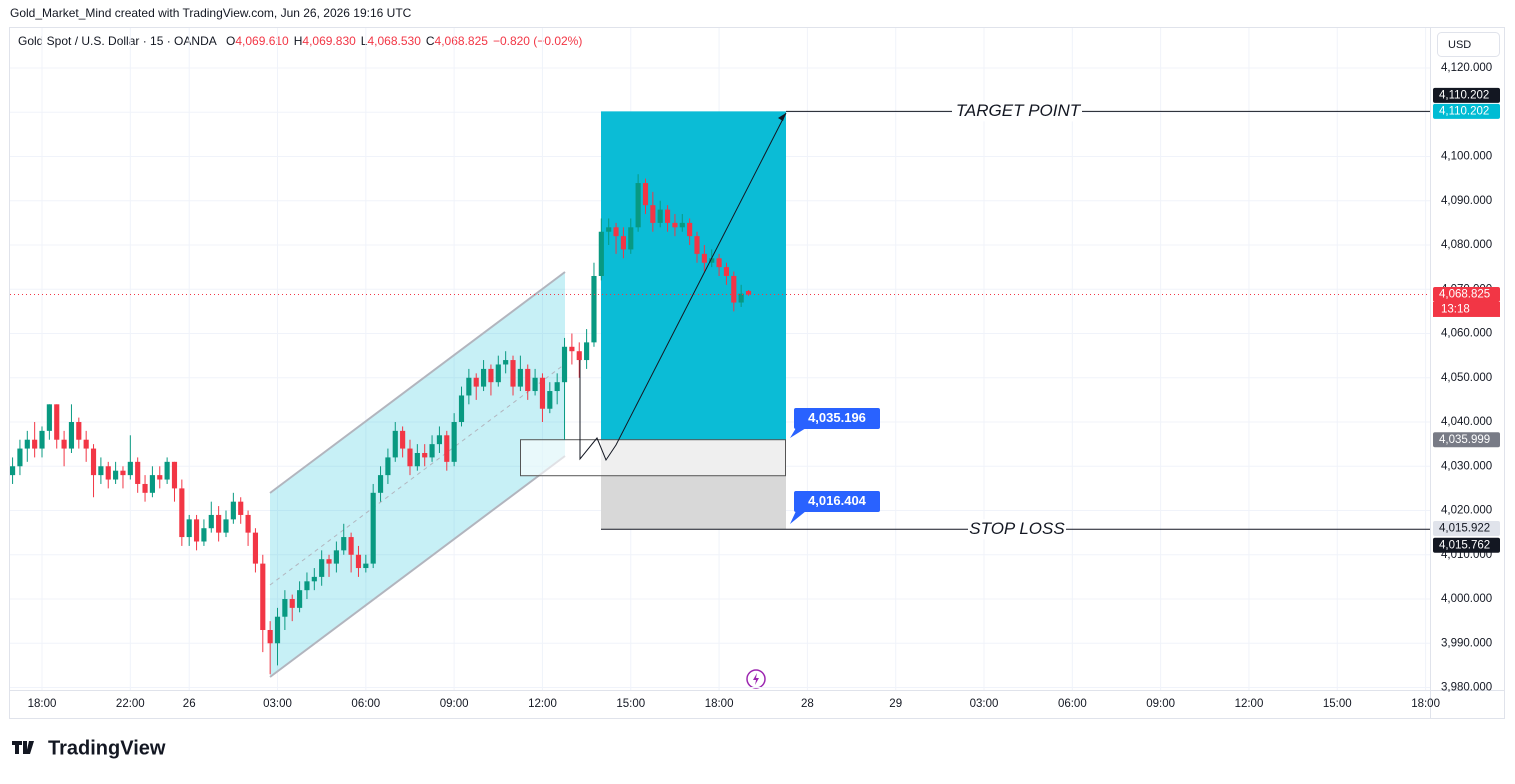 Image resolution: width=1515 pixels, height=784 pixels. Describe the element at coordinates (89, 748) in the screenshot. I see `brand-logo: TradingView` at that location.